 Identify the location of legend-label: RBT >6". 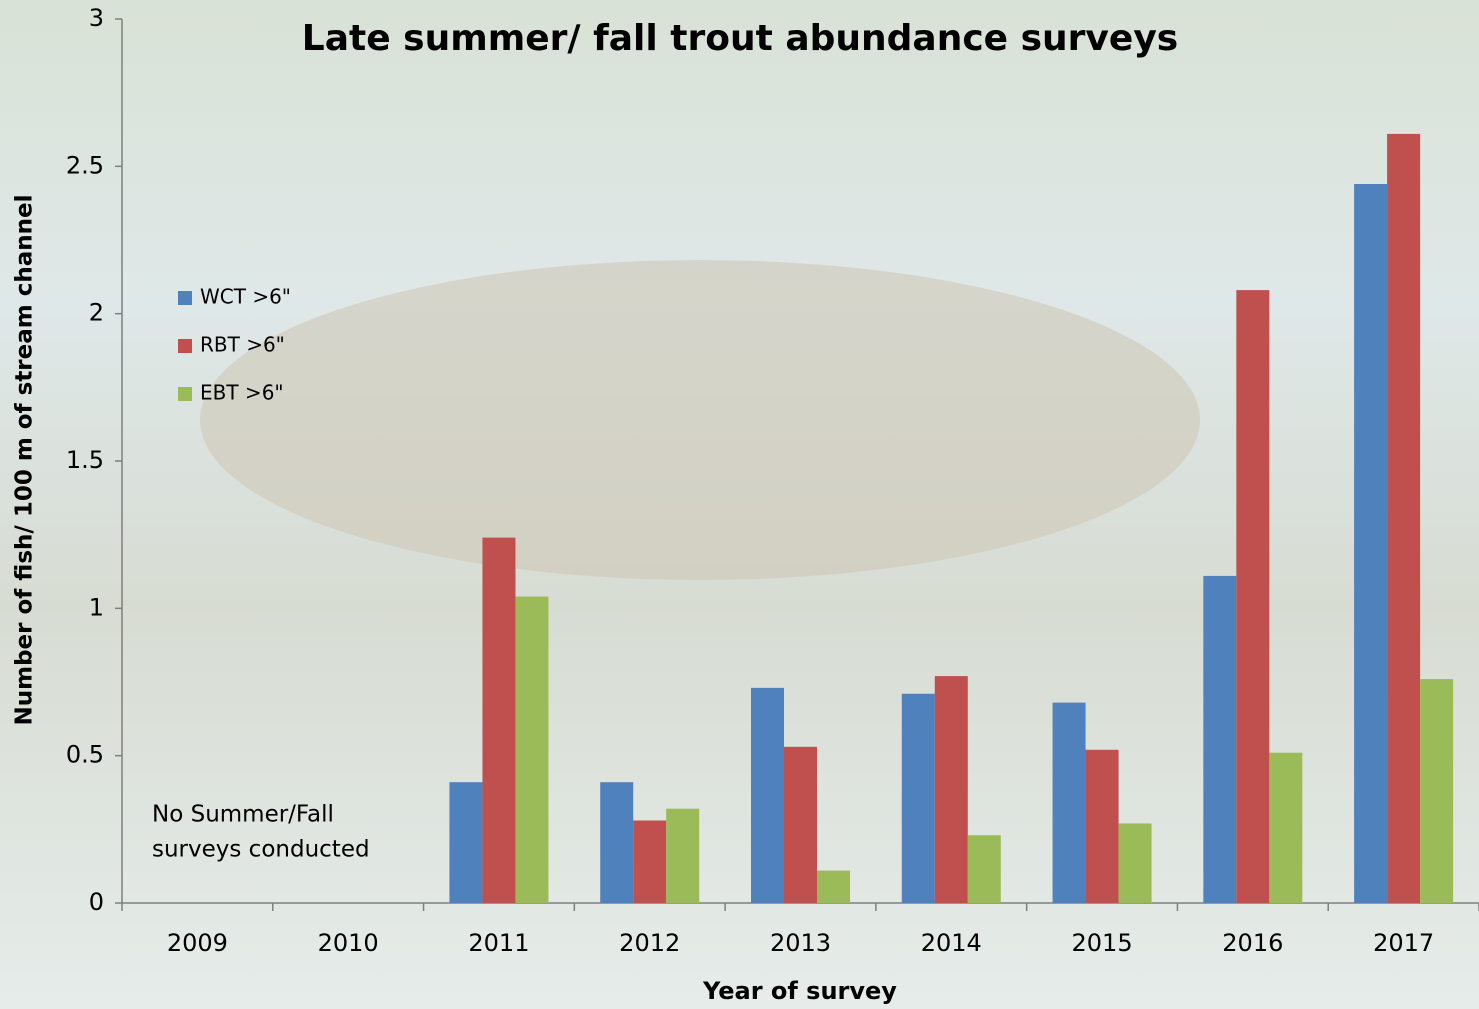
(242, 345).